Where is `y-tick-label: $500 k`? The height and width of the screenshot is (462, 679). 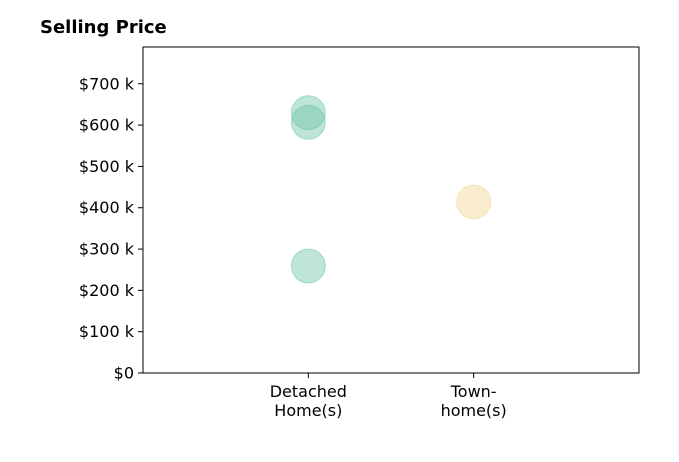
y-tick-label: $500 k is located at coordinates (107, 166).